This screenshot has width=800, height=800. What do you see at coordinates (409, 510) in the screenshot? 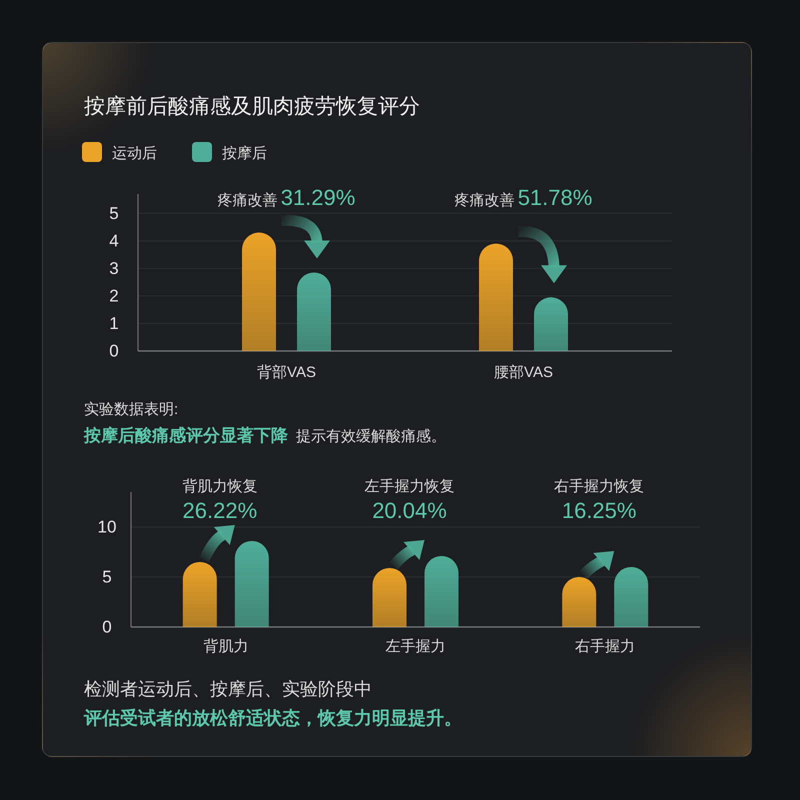
I see `annotation: 20.04%` at bounding box center [409, 510].